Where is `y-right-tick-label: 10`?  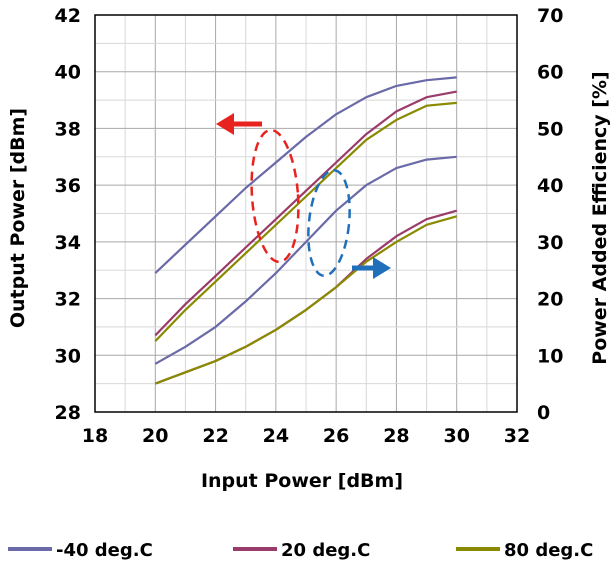
y-right-tick-label: 10 is located at coordinates (550, 356).